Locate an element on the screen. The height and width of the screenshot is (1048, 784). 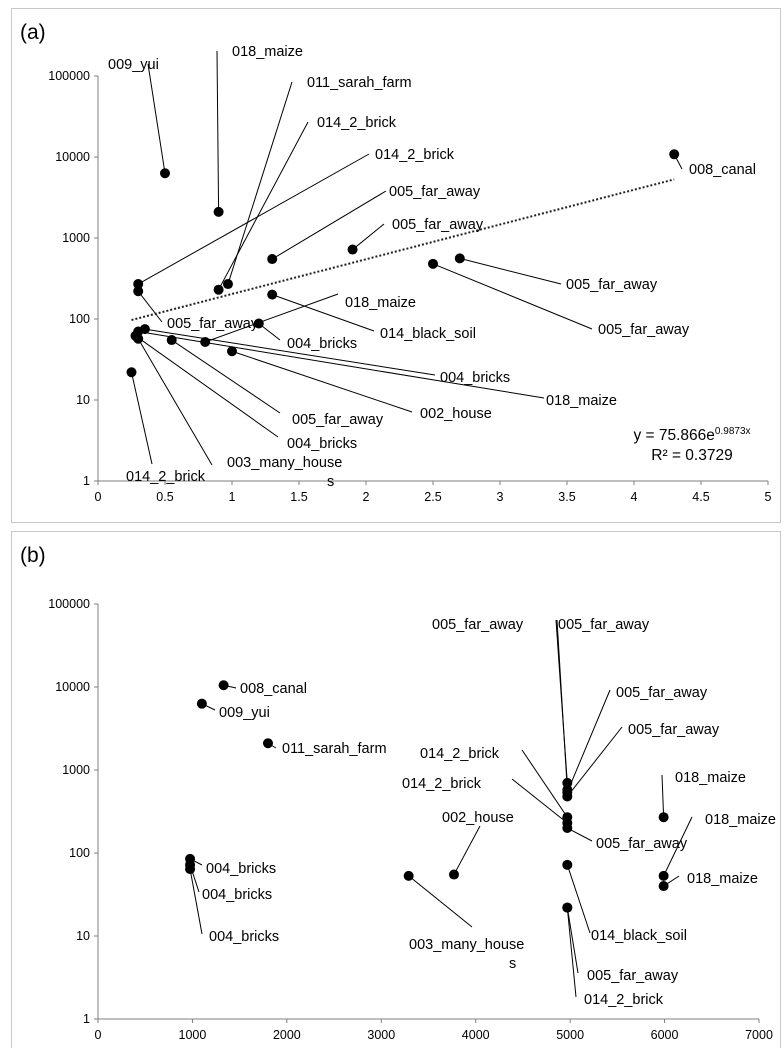
x-tick-label: 5 is located at coordinates (768, 497).